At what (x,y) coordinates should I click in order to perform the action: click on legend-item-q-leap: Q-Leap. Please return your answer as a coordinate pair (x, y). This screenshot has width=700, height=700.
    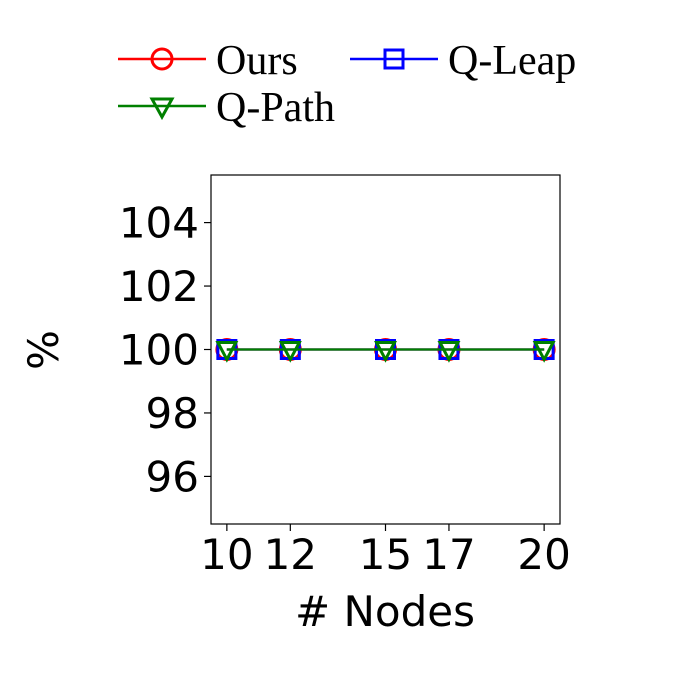
    Looking at the image, I should click on (463, 61).